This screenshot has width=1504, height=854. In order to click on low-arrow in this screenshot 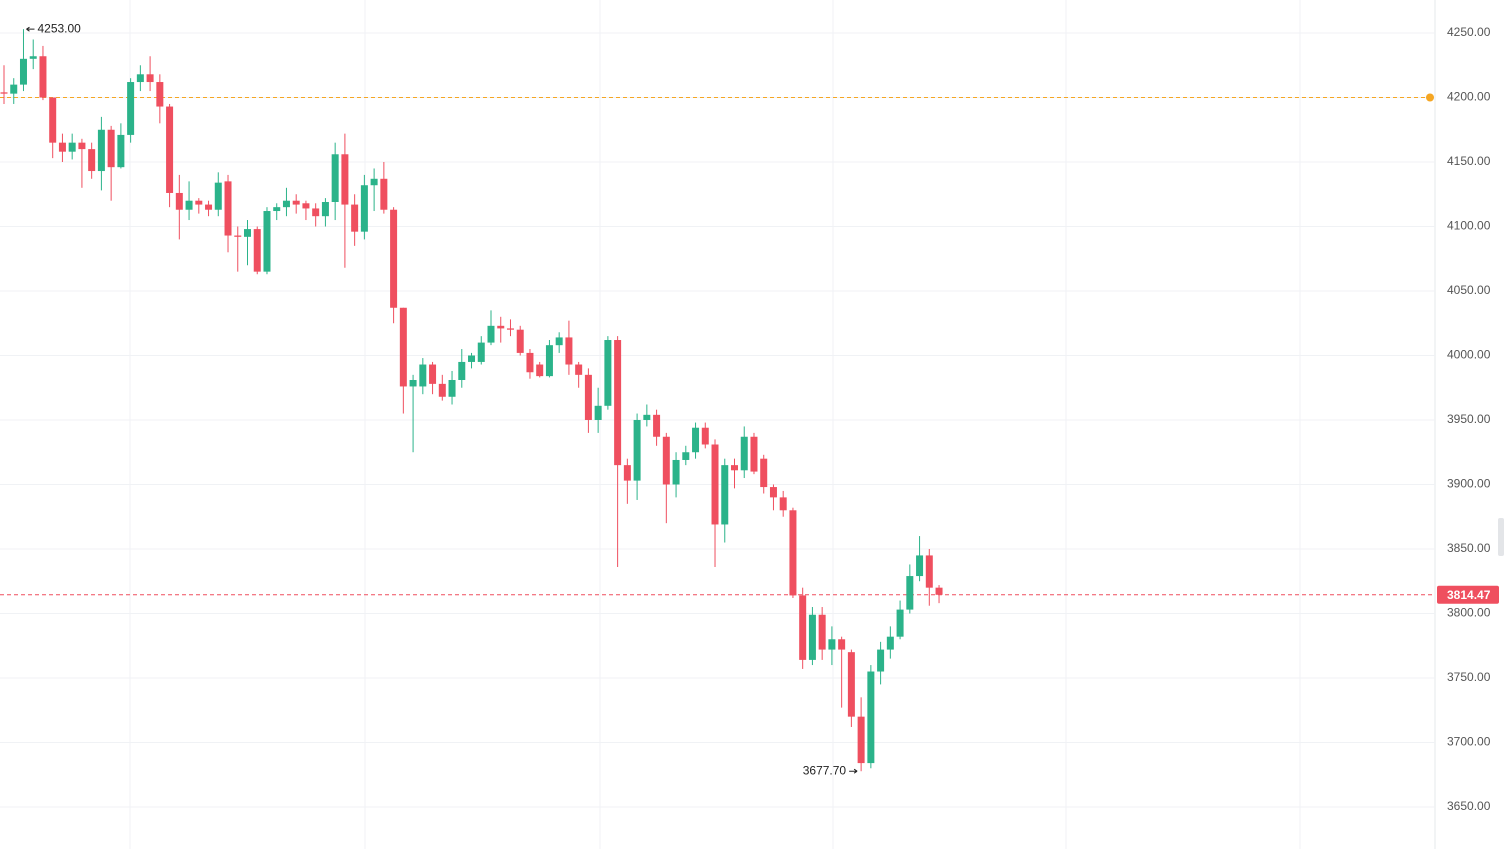, I will do `click(853, 771)`.